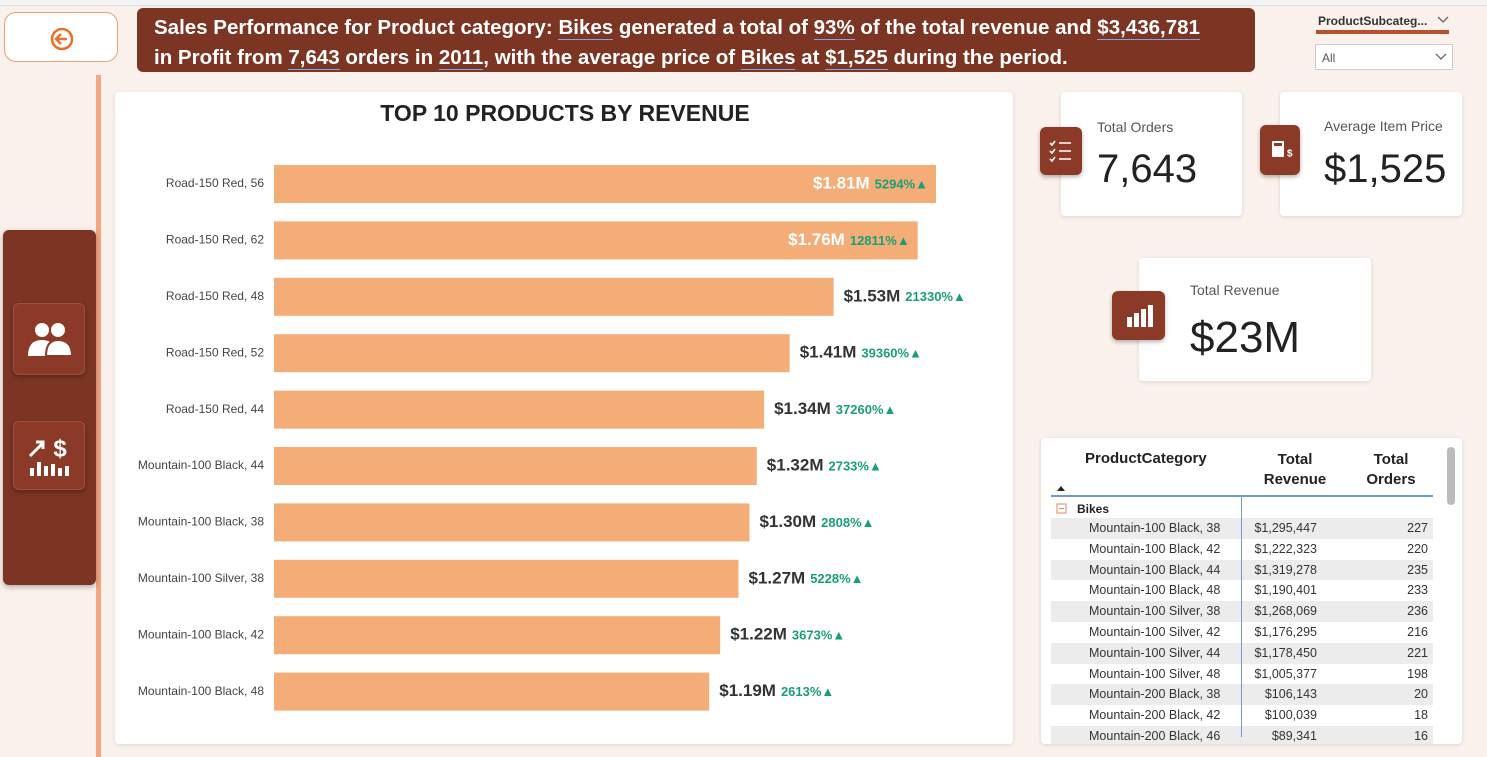  What do you see at coordinates (1290, 694) in the screenshot?
I see `cell-revenue: $106,143` at bounding box center [1290, 694].